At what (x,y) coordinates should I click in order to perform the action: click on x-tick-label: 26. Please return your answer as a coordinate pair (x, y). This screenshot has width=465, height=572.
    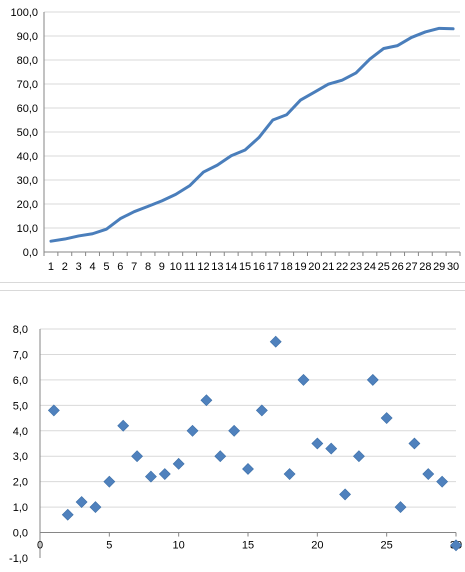
    Looking at the image, I should click on (397, 267).